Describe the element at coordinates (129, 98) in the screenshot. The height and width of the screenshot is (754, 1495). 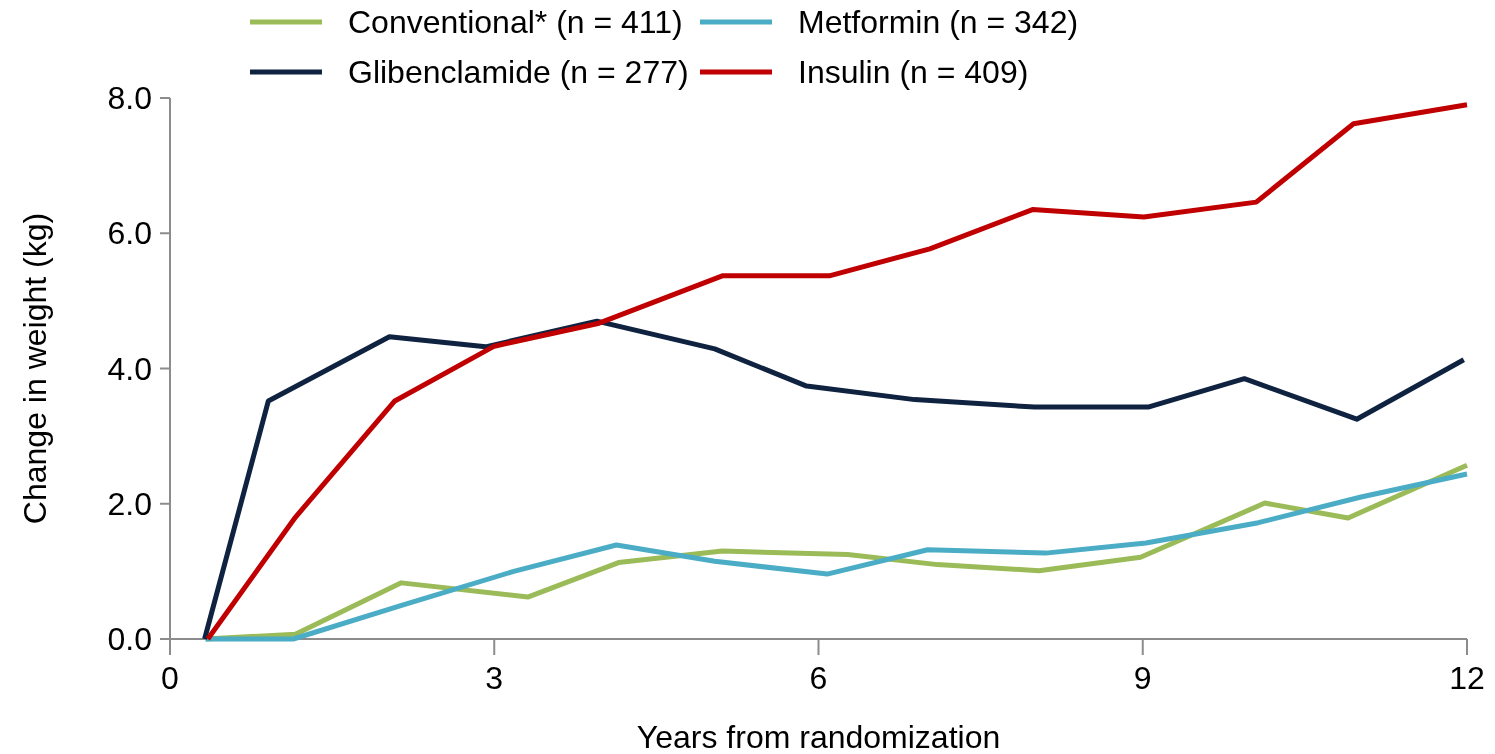
I see `y-tick-label: 8.0` at that location.